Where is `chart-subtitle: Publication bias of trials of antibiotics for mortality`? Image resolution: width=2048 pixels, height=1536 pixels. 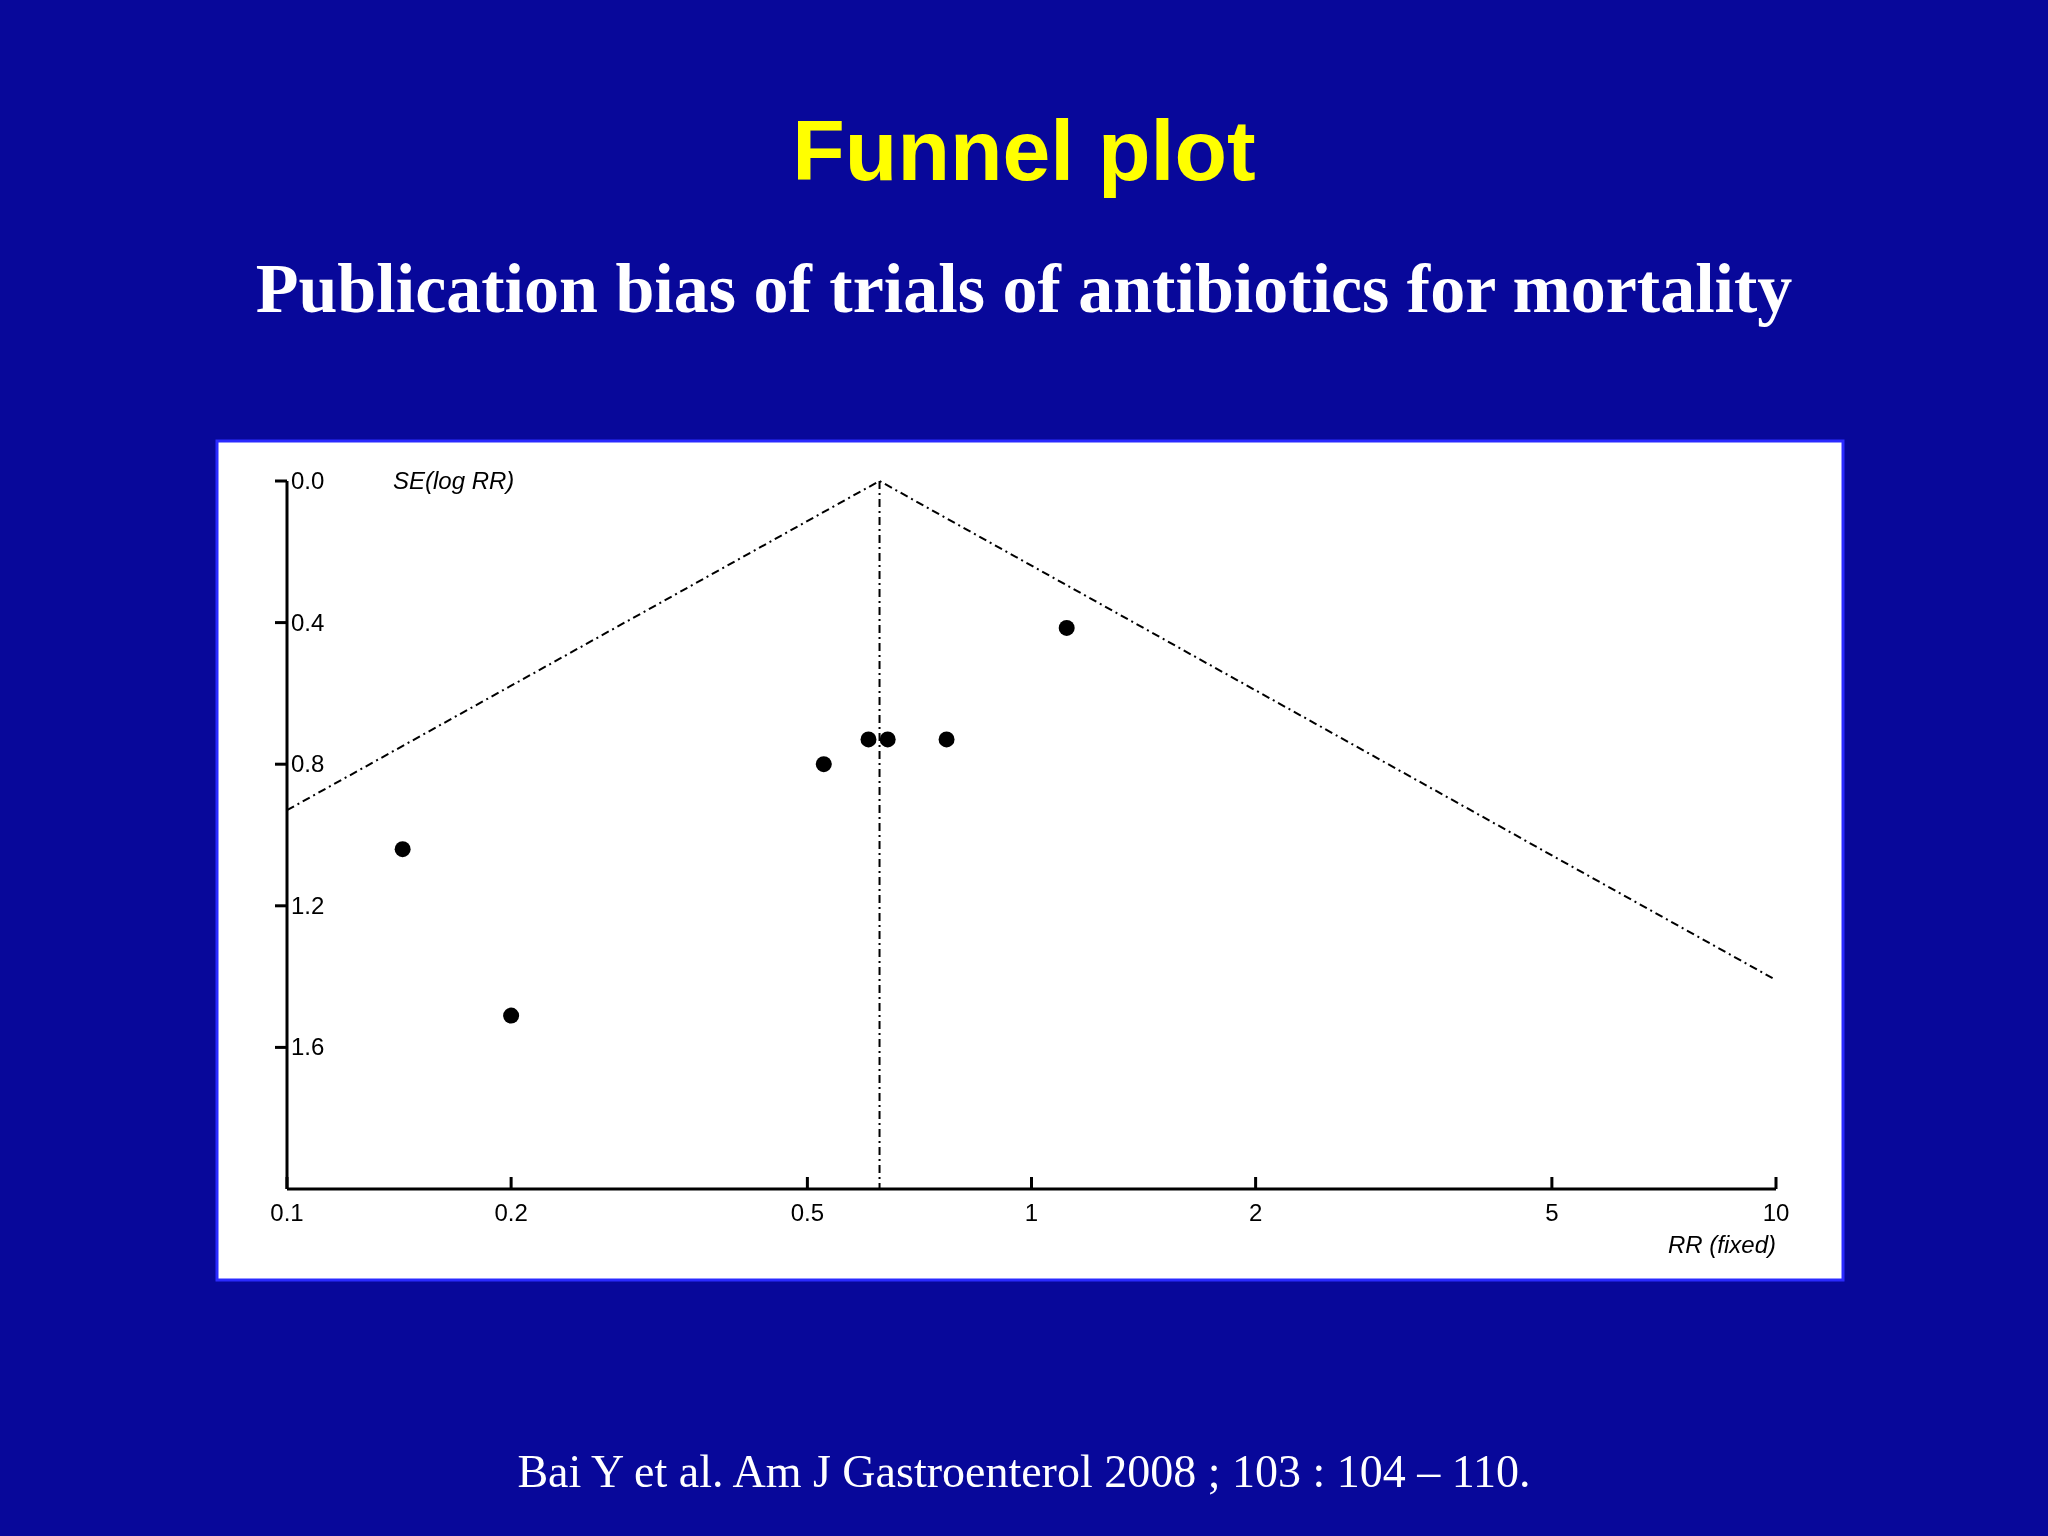 chart-subtitle: Publication bias of trials of antibiotics for mortality is located at coordinates (1024, 288).